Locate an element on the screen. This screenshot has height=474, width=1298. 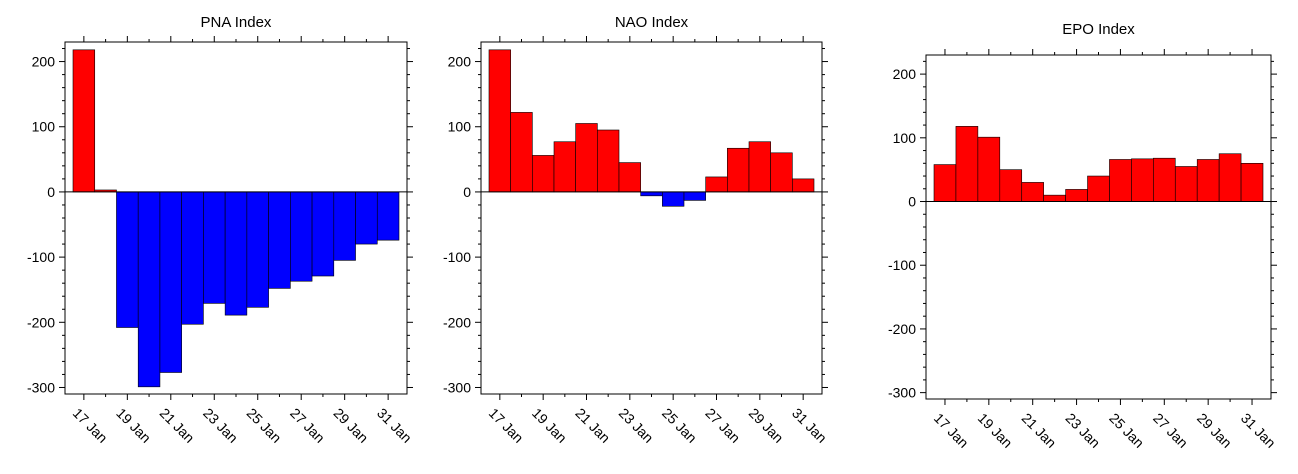
chart-title: PNA Index is located at coordinates (236, 22).